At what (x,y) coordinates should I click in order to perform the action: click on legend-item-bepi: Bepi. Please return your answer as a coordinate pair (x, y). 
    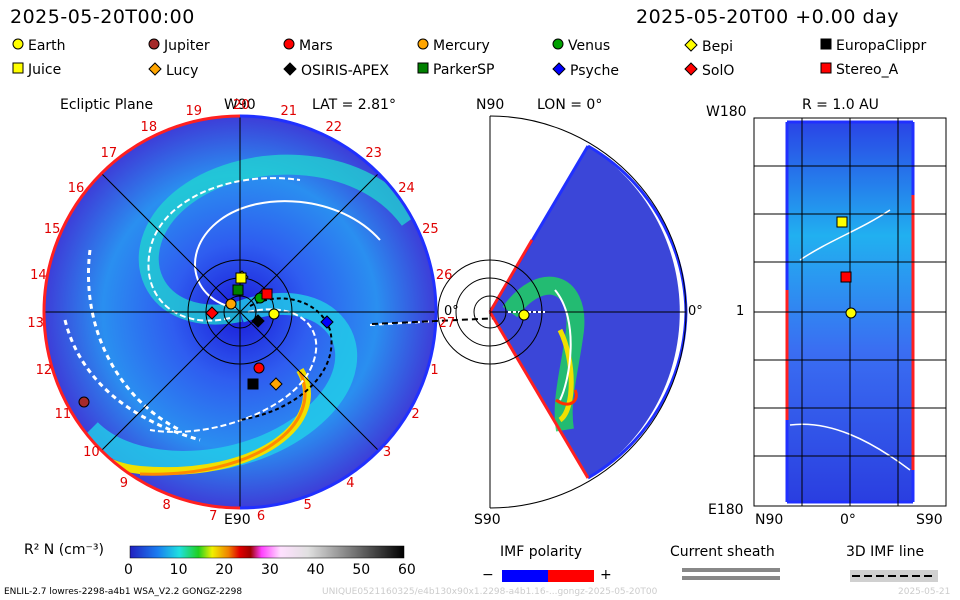
    Looking at the image, I should click on (708, 47).